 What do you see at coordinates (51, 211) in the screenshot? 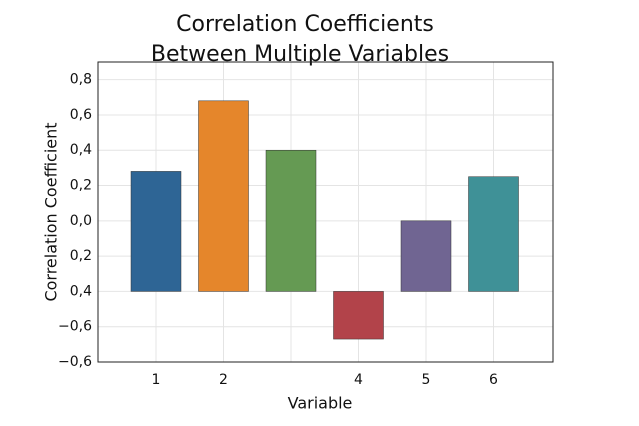
I see `y-axis-label: Correlation Coefficient` at bounding box center [51, 211].